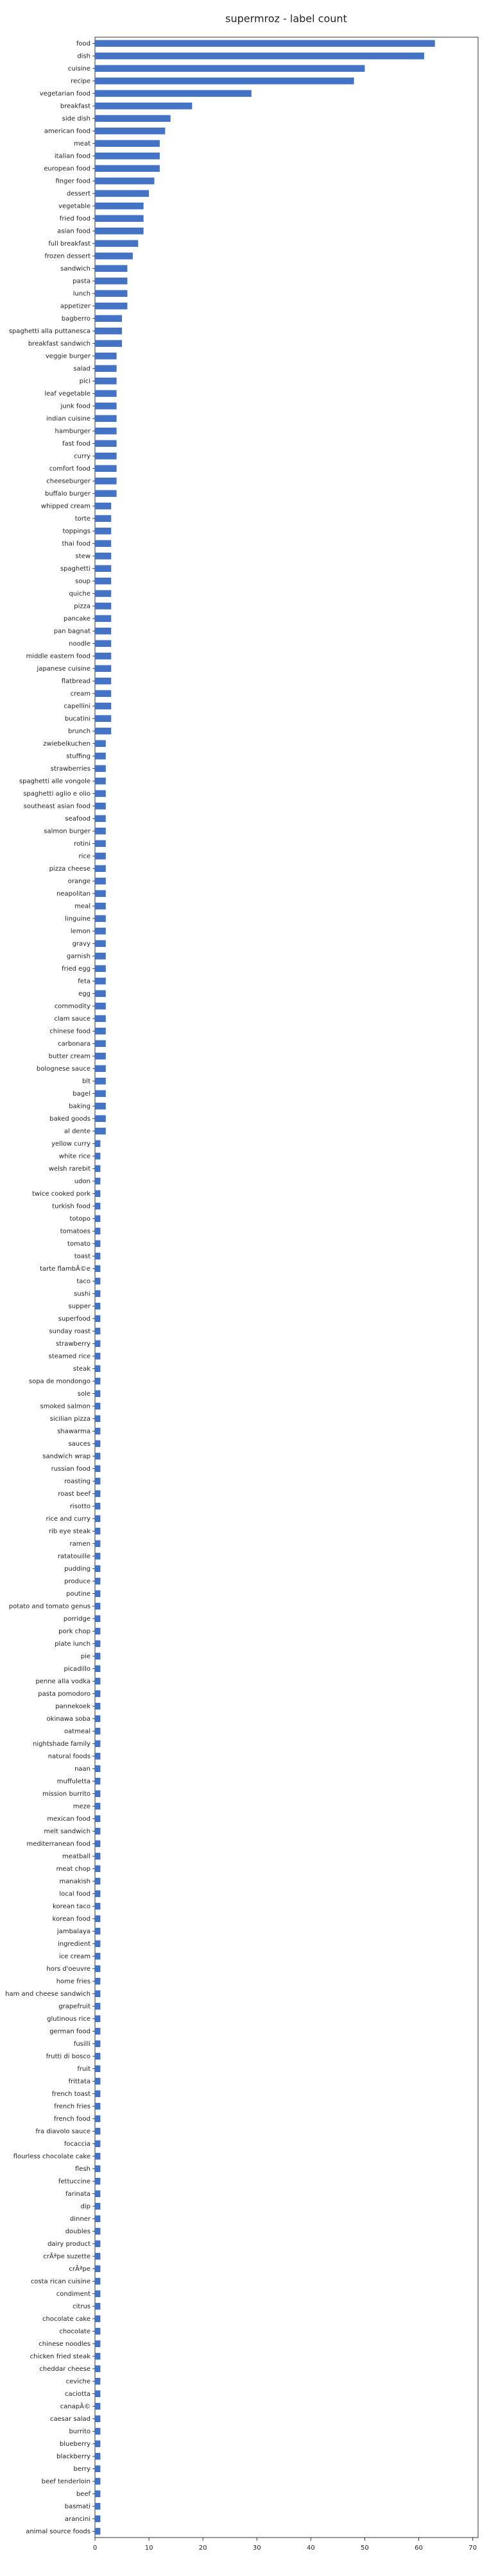  Describe the element at coordinates (64, 1694) in the screenshot. I see `y-tick-label: pasta pomodoro` at that location.